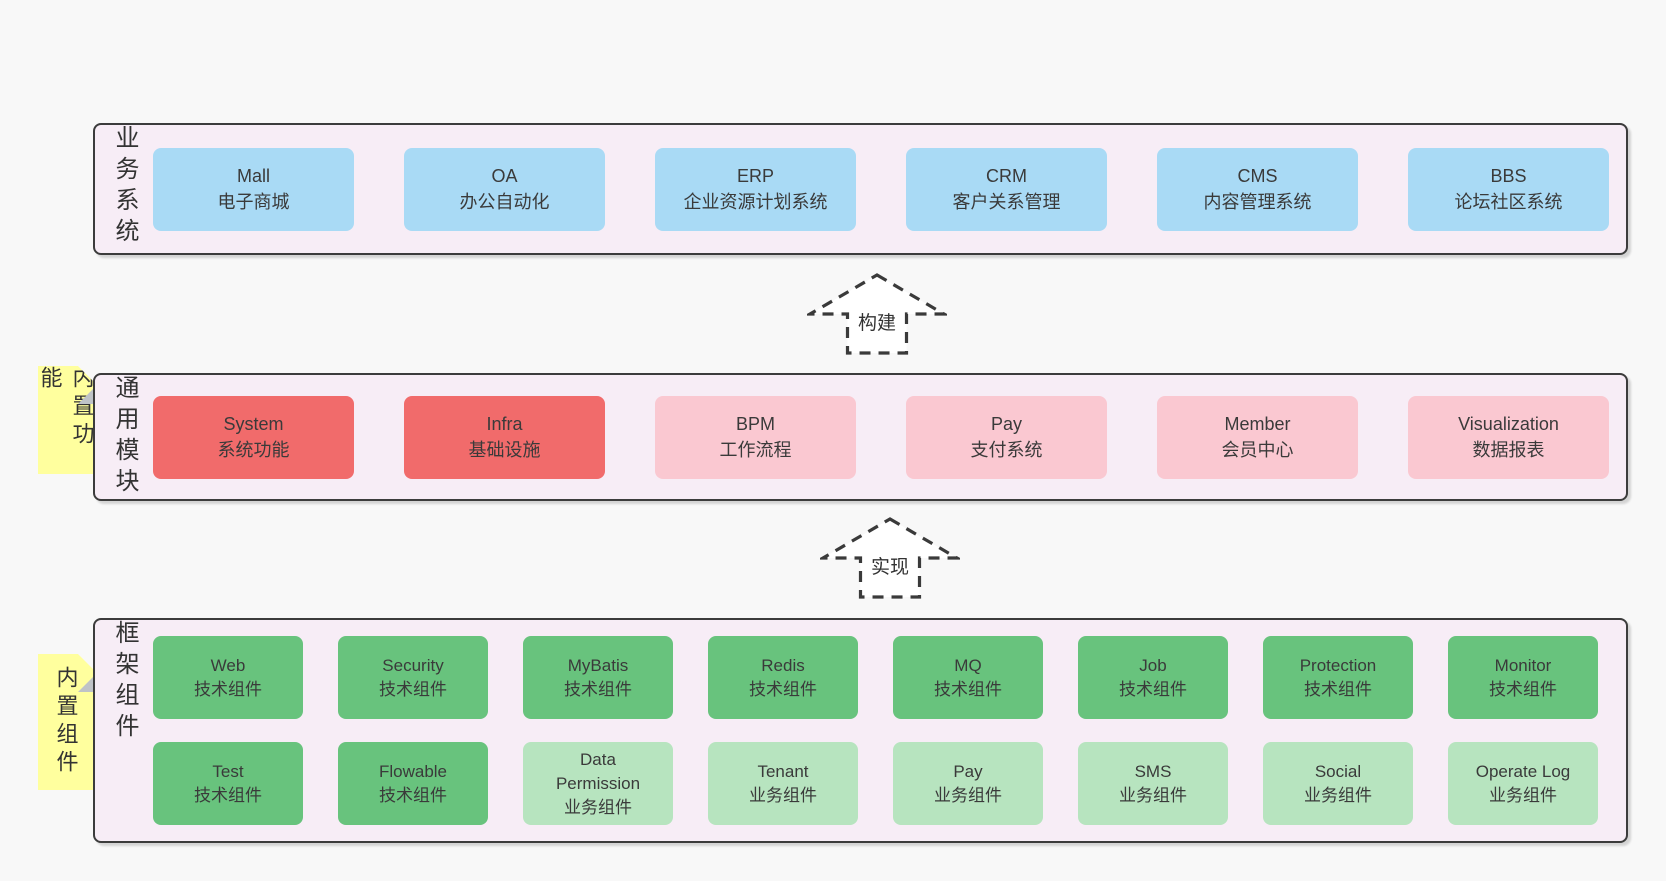  What do you see at coordinates (504, 437) in the screenshot?
I see `box-infra: Infra 基础设施` at bounding box center [504, 437].